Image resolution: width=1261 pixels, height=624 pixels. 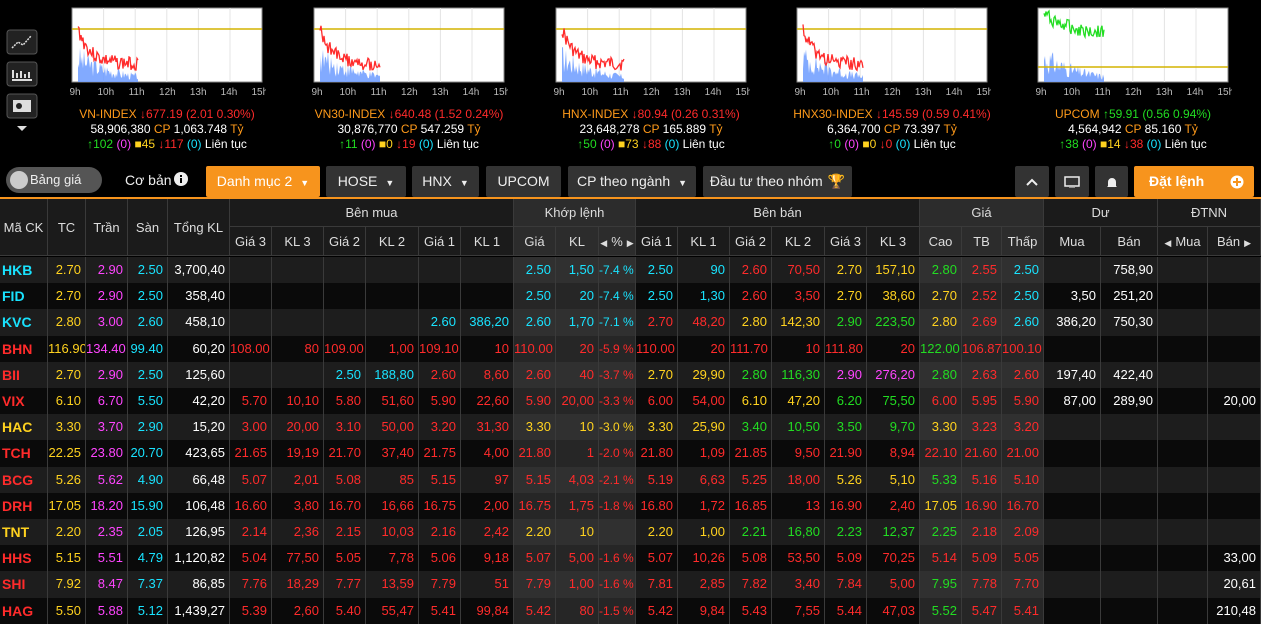 What do you see at coordinates (148, 180) in the screenshot?
I see `basic-label: Cơ bản` at bounding box center [148, 180].